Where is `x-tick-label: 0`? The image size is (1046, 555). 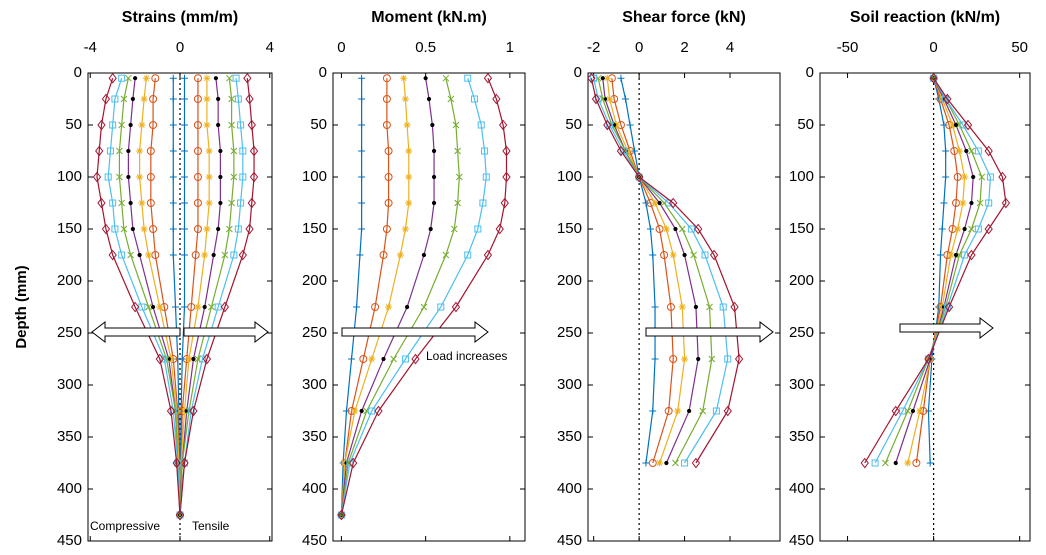 x-tick-label: 0 is located at coordinates (341, 47).